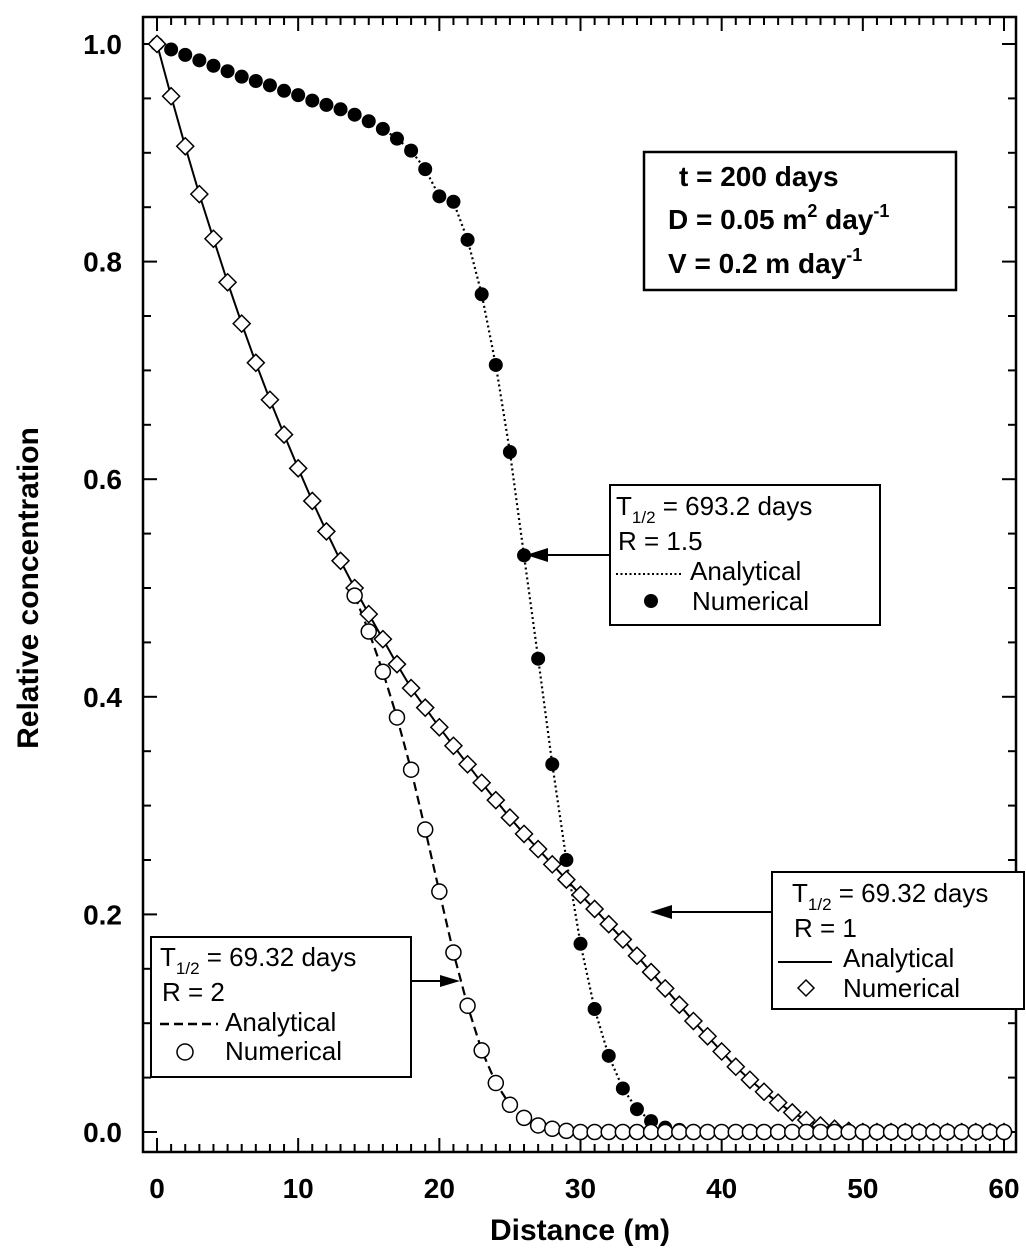 This screenshot has height=1257, width=1026. Describe the element at coordinates (806, 988) in the screenshot. I see `legend-r1-marker-sample` at that location.